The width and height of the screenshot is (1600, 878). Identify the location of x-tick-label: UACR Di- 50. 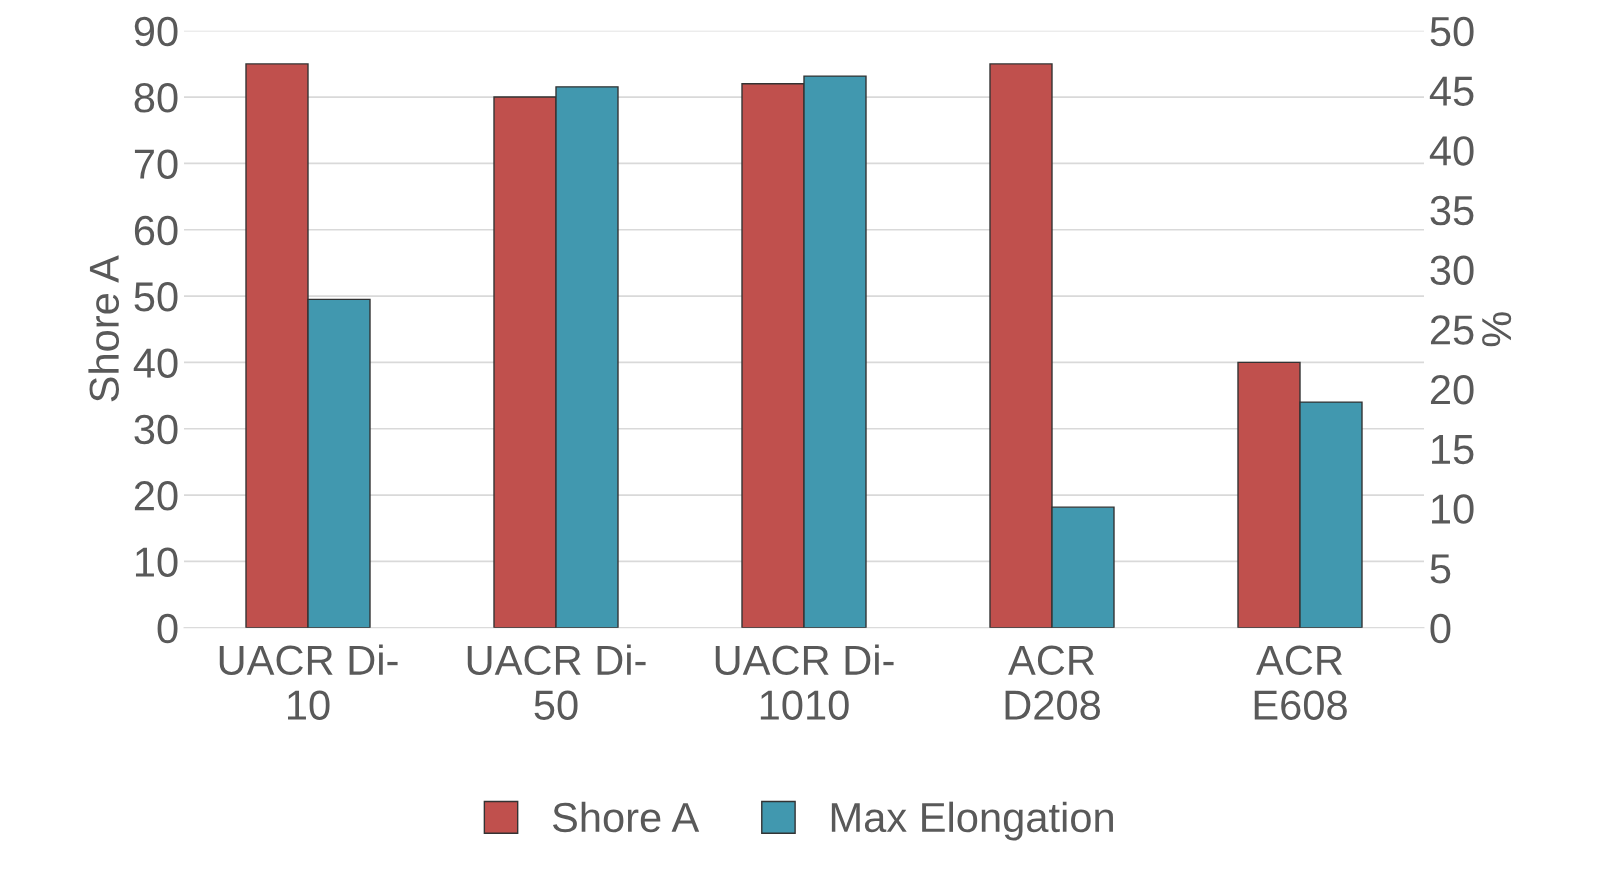
(556, 682).